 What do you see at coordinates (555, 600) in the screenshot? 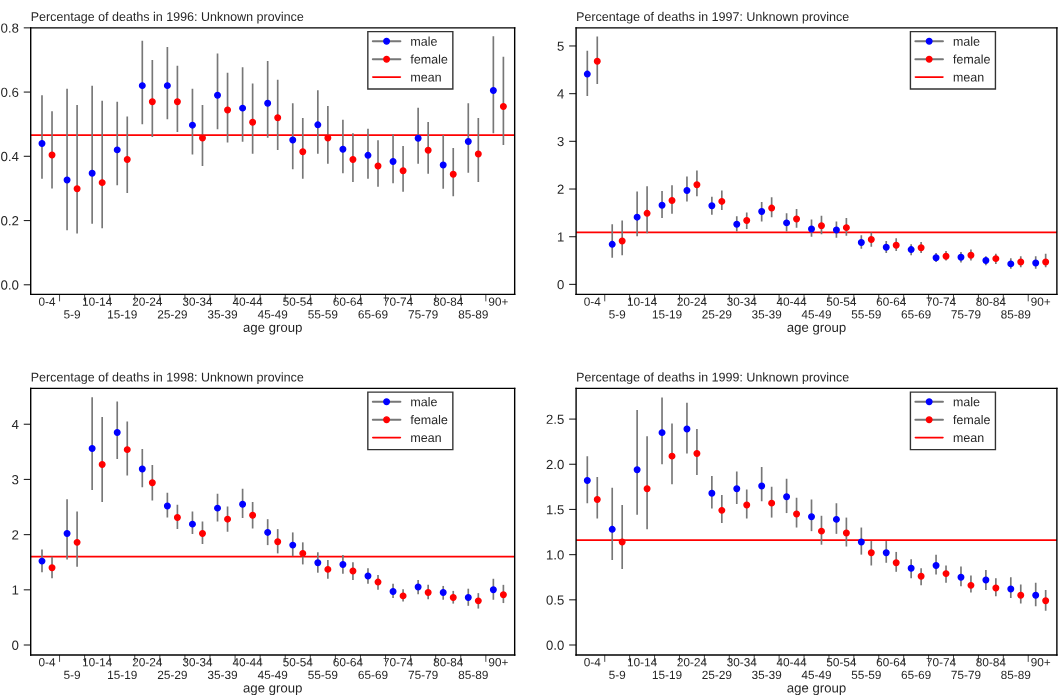
I see `y-tick-label: 0.5` at bounding box center [555, 600].